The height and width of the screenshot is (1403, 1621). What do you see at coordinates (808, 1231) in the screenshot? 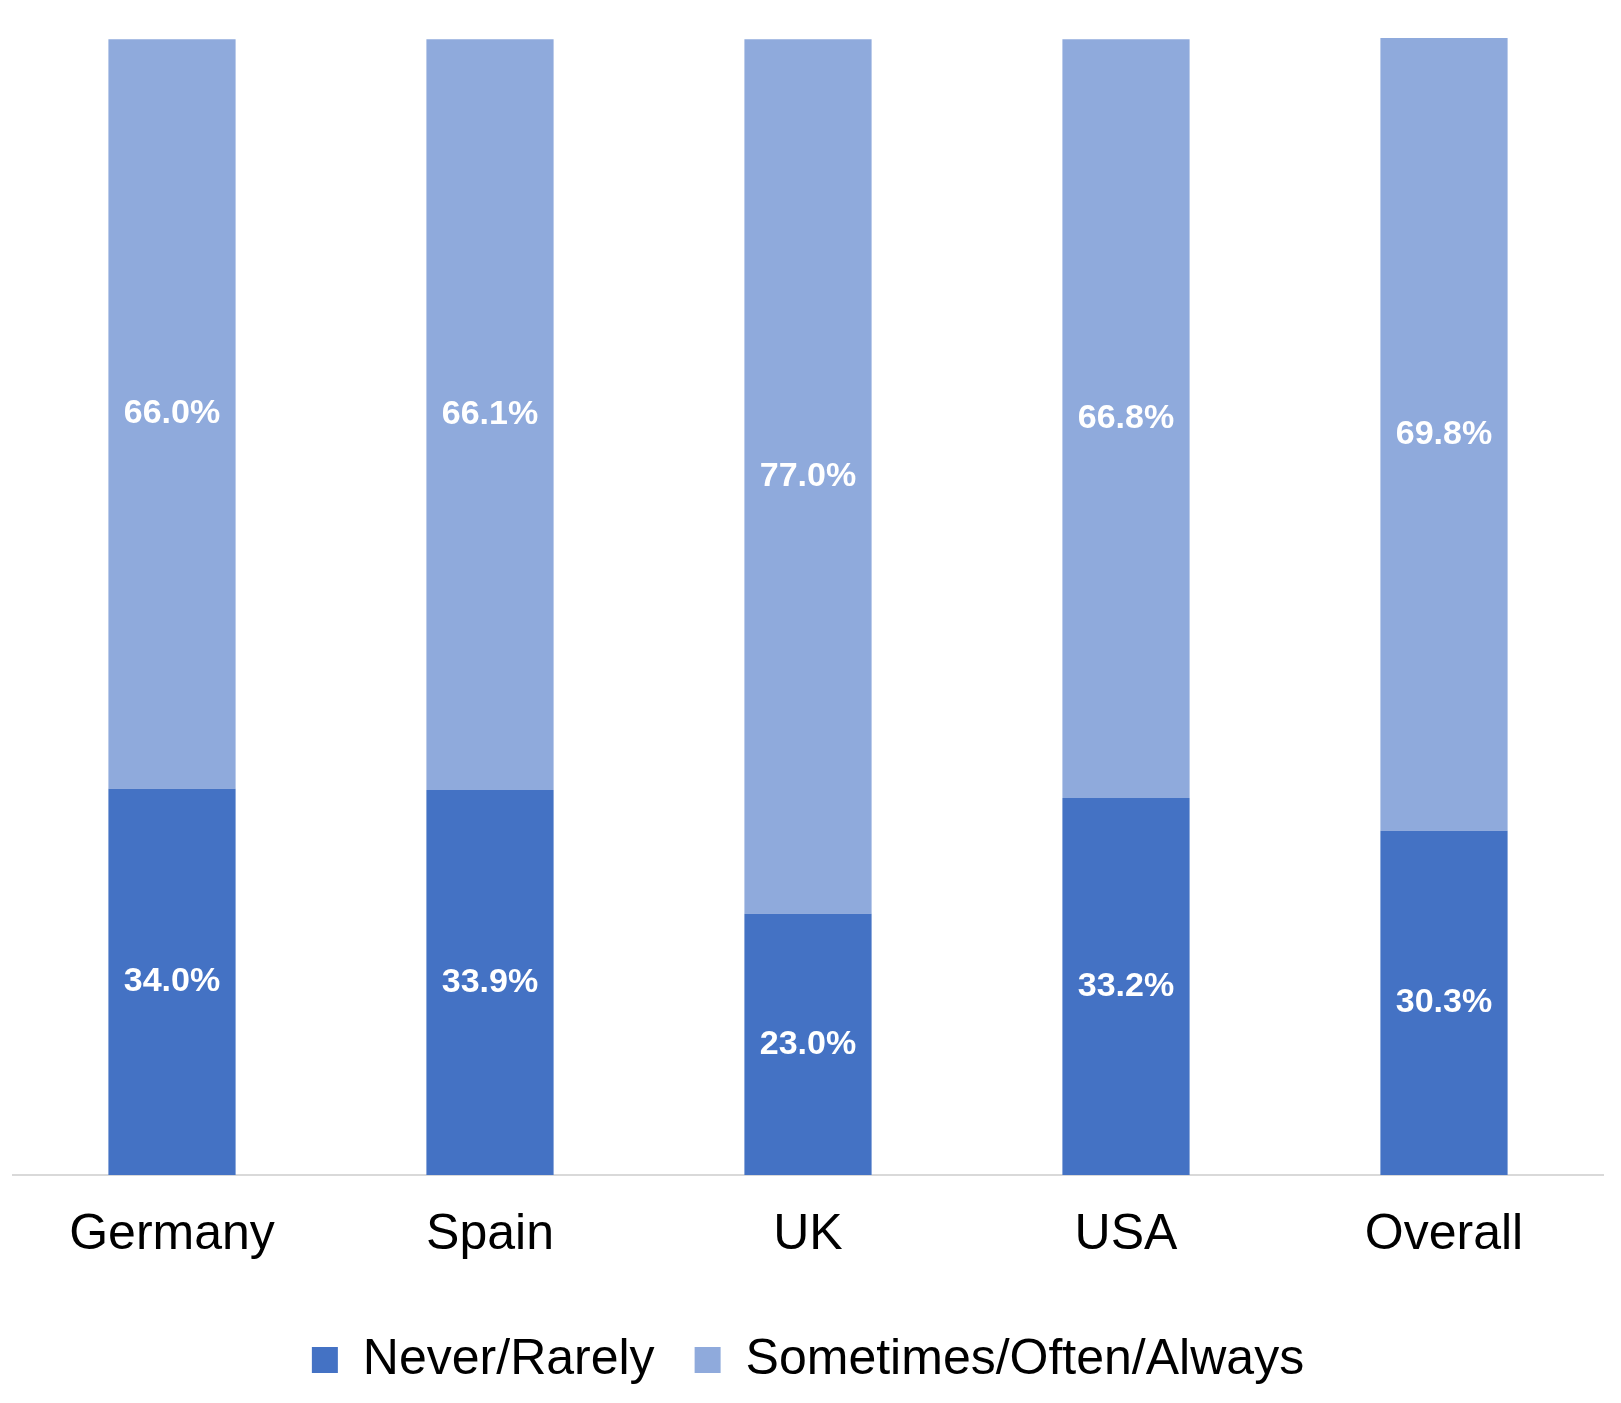
I see `x-tick-label: UK` at bounding box center [808, 1231].